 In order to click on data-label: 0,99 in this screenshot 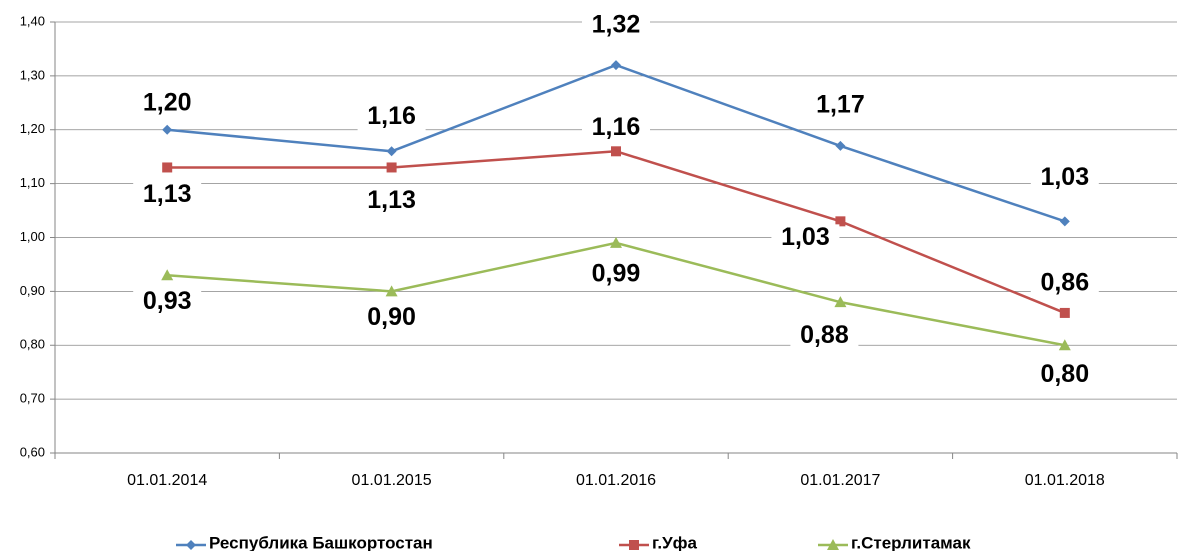, I will do `click(616, 273)`.